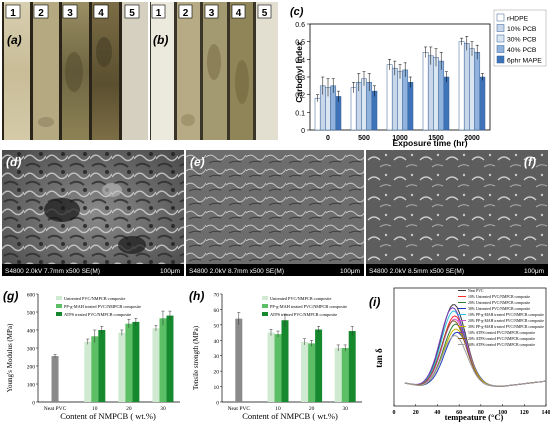 The height and width of the screenshot is (423, 550). What do you see at coordinates (303, 314) in the screenshot?
I see `legend-label: ATPS treated PVC/NMPCB composite` at bounding box center [303, 314].